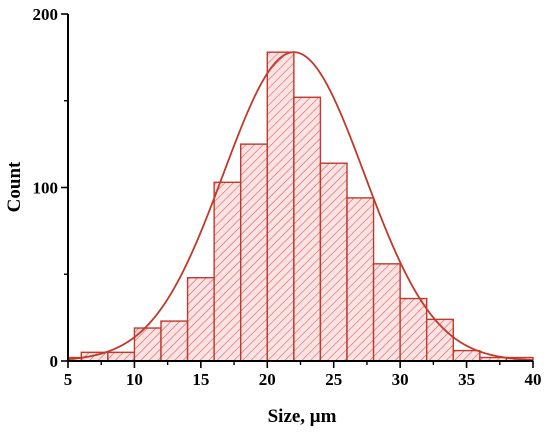  What do you see at coordinates (14, 186) in the screenshot?
I see `y-axis-title: Count` at bounding box center [14, 186].